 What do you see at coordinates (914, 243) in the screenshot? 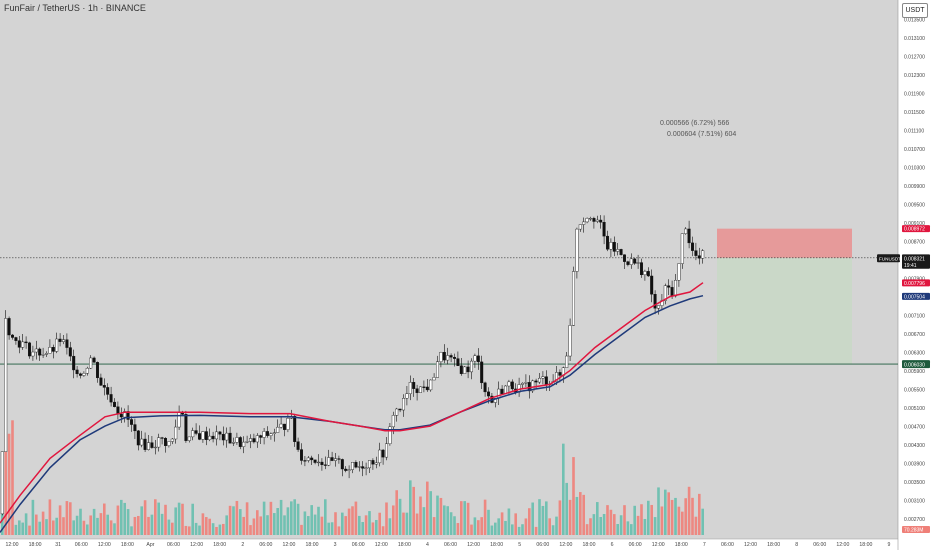
I see `y-tick-label-12: 0.008700` at bounding box center [914, 243].